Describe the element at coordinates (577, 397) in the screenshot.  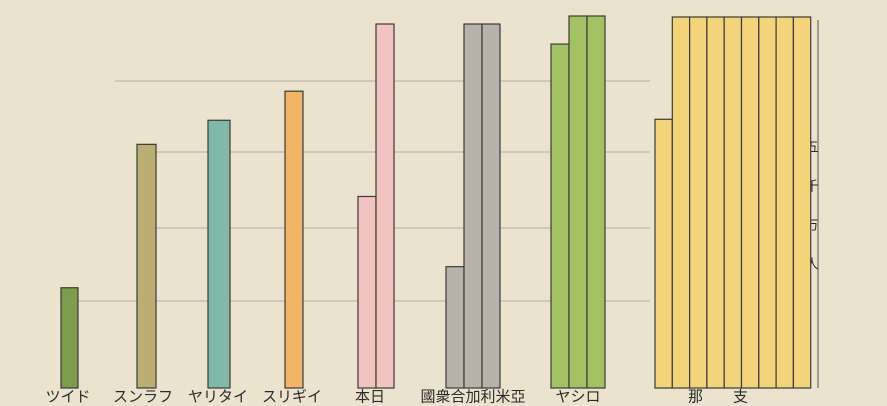
I see `x-tick-label: ヤシロ` at that location.